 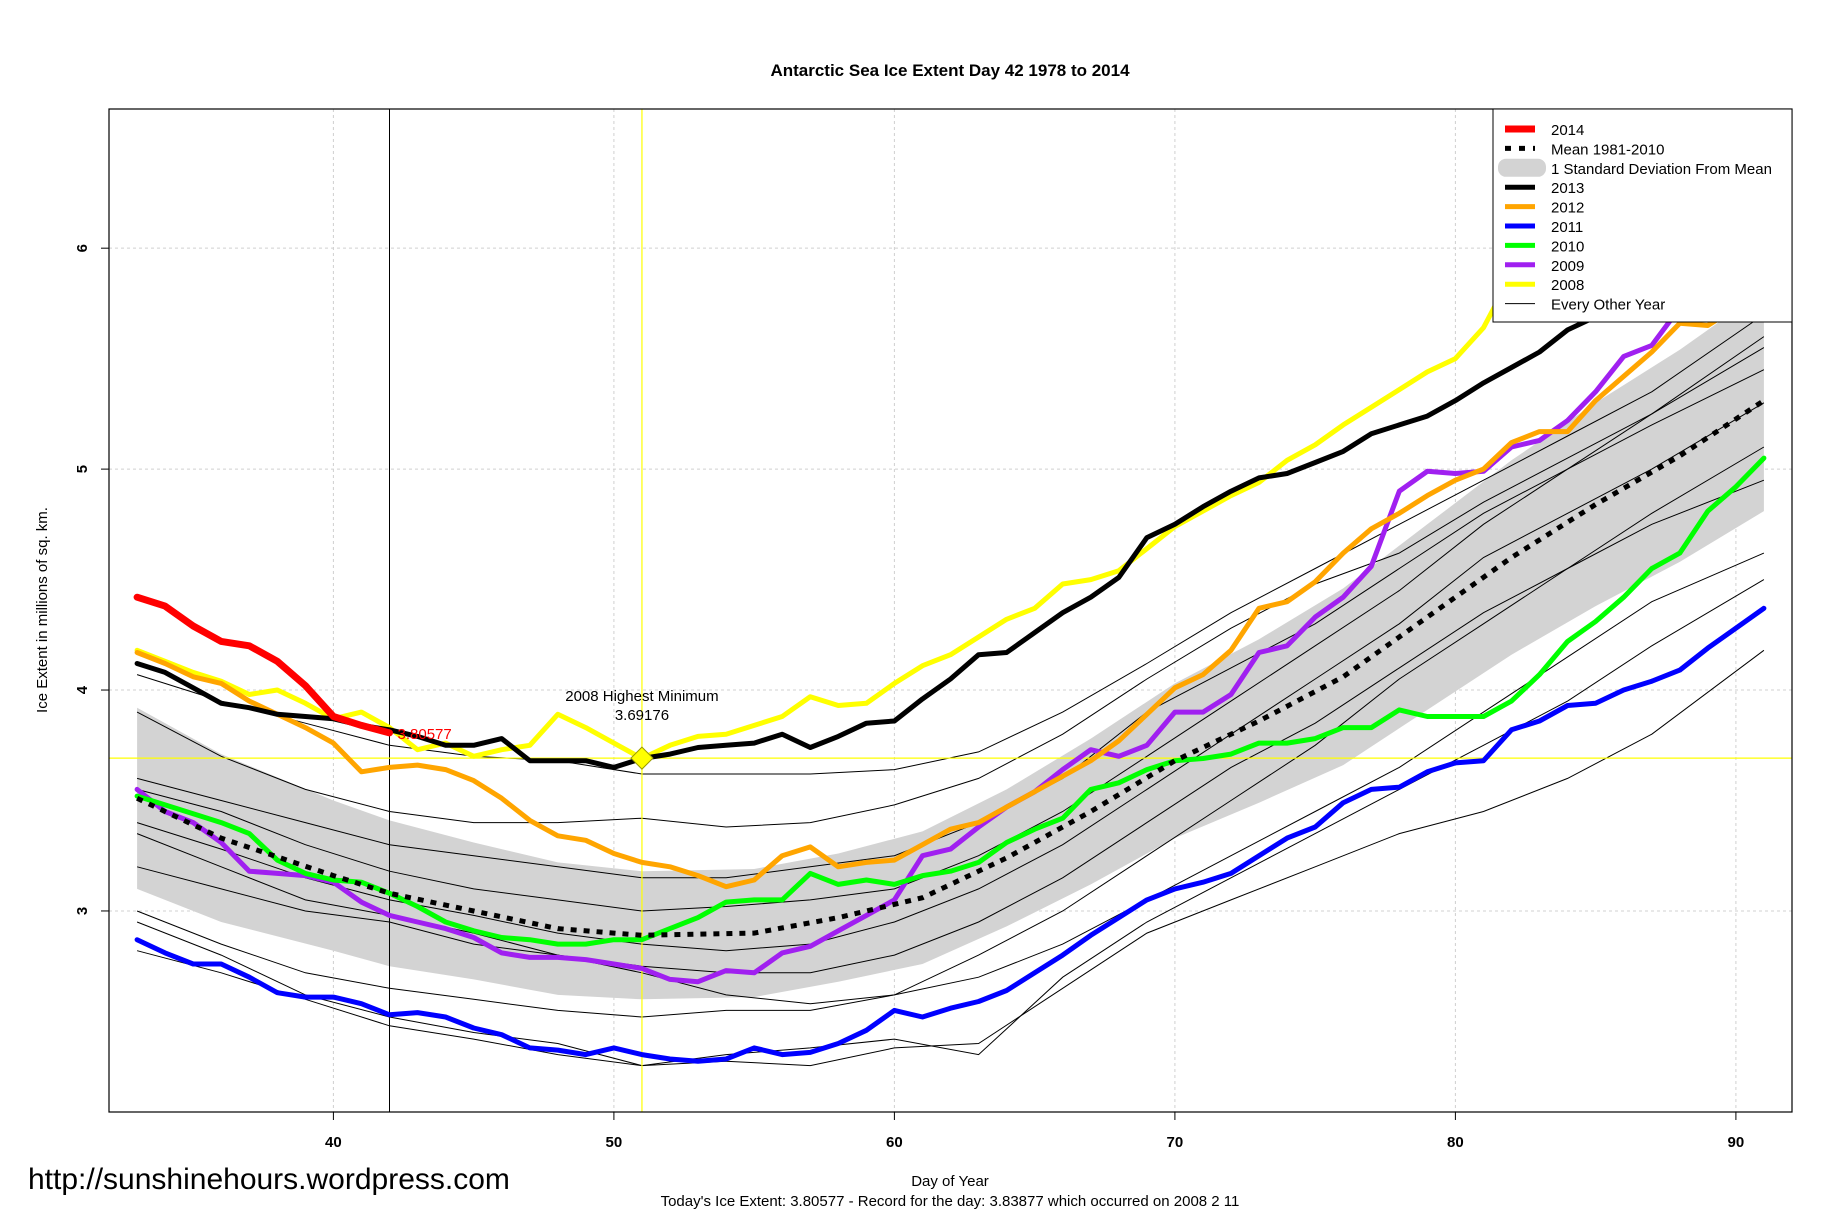 What do you see at coordinates (1567, 227) in the screenshot?
I see `legend-item-label: 2011` at bounding box center [1567, 227].